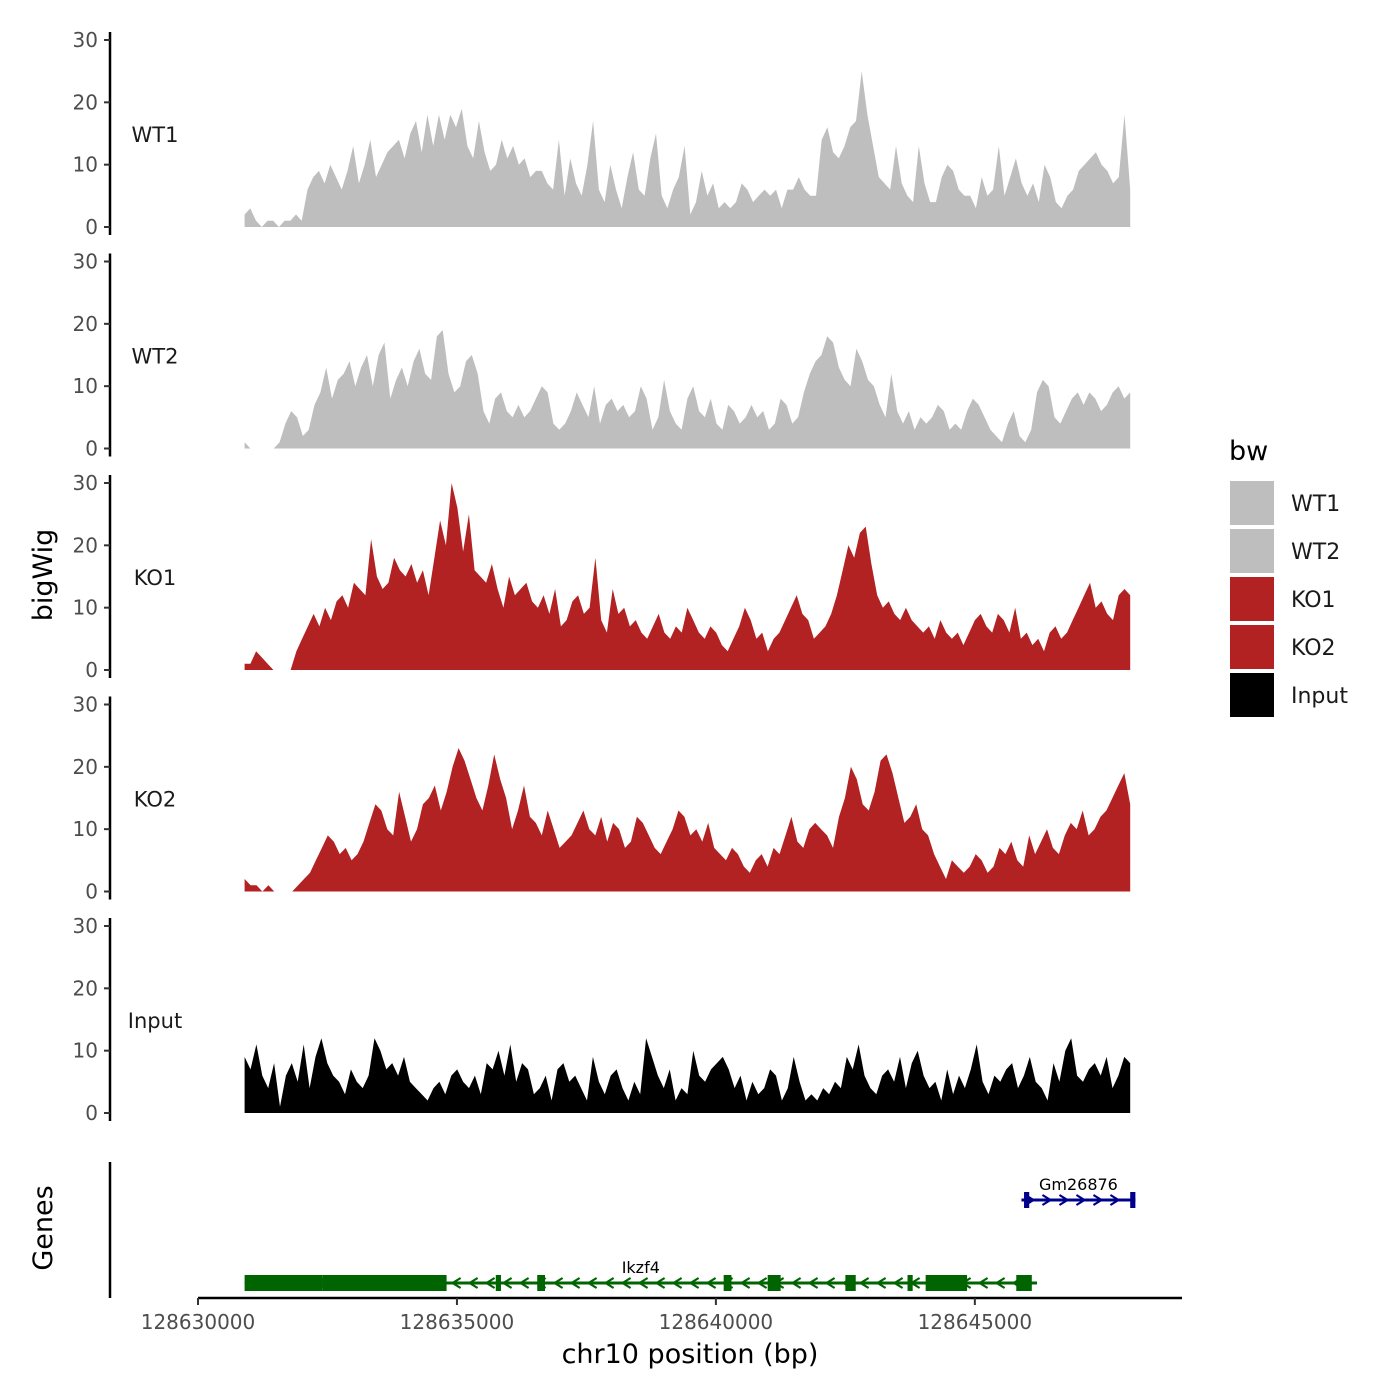 The height and width of the screenshot is (1400, 1400). I want to click on y-tick-label-ko2-10: 10, so click(85, 829).